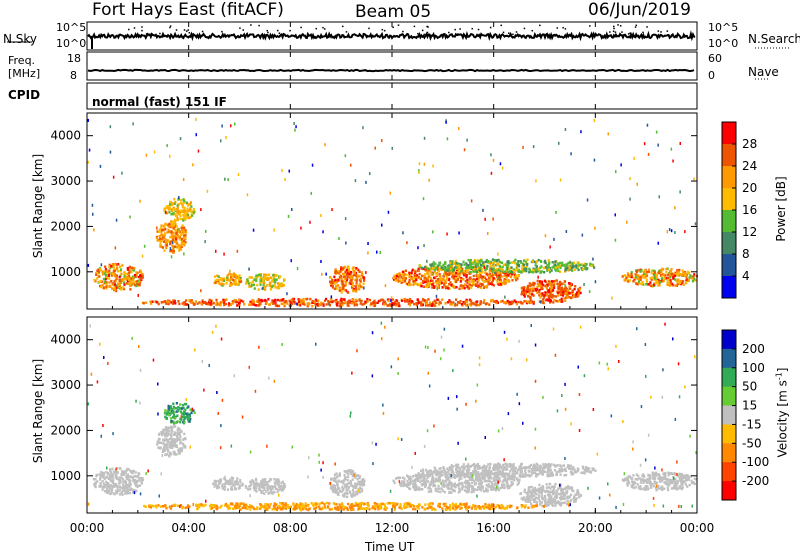  I want to click on colorbar-tick-label: 20, so click(749, 188).